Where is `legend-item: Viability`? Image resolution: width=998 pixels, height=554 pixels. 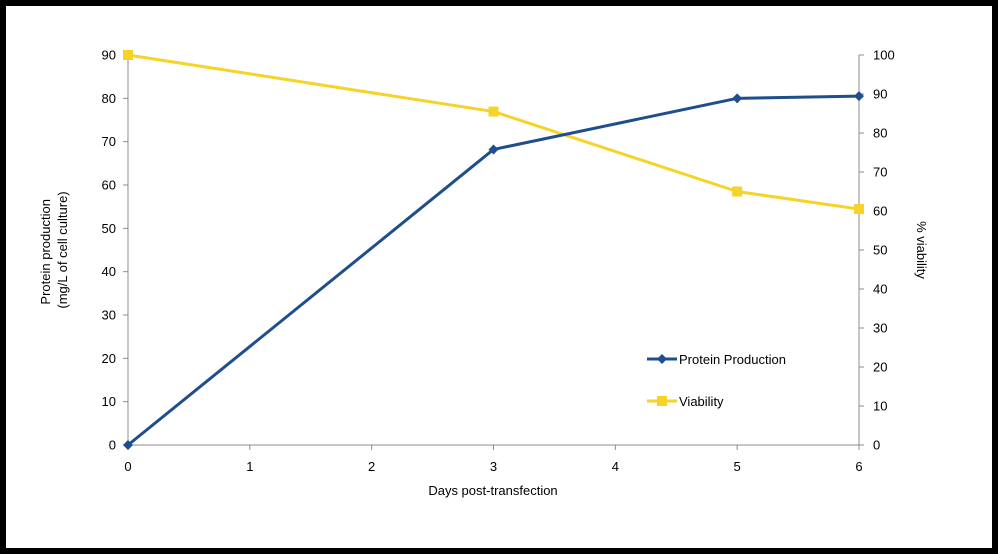
legend-item: Viability is located at coordinates (685, 401).